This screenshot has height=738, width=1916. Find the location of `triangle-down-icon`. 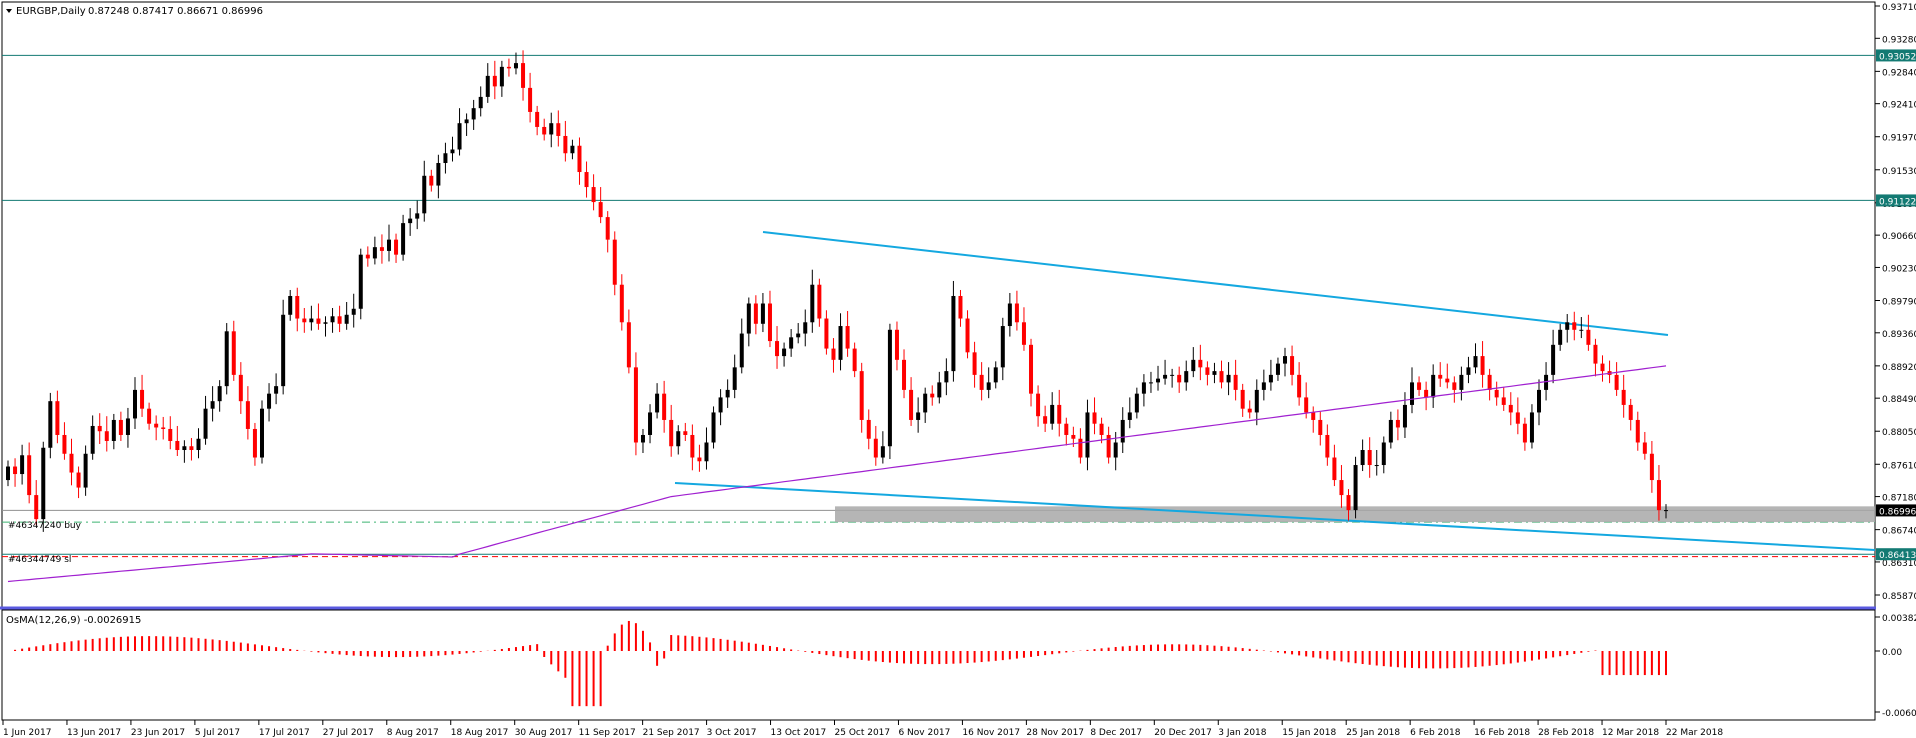

triangle-down-icon is located at coordinates (9, 11).